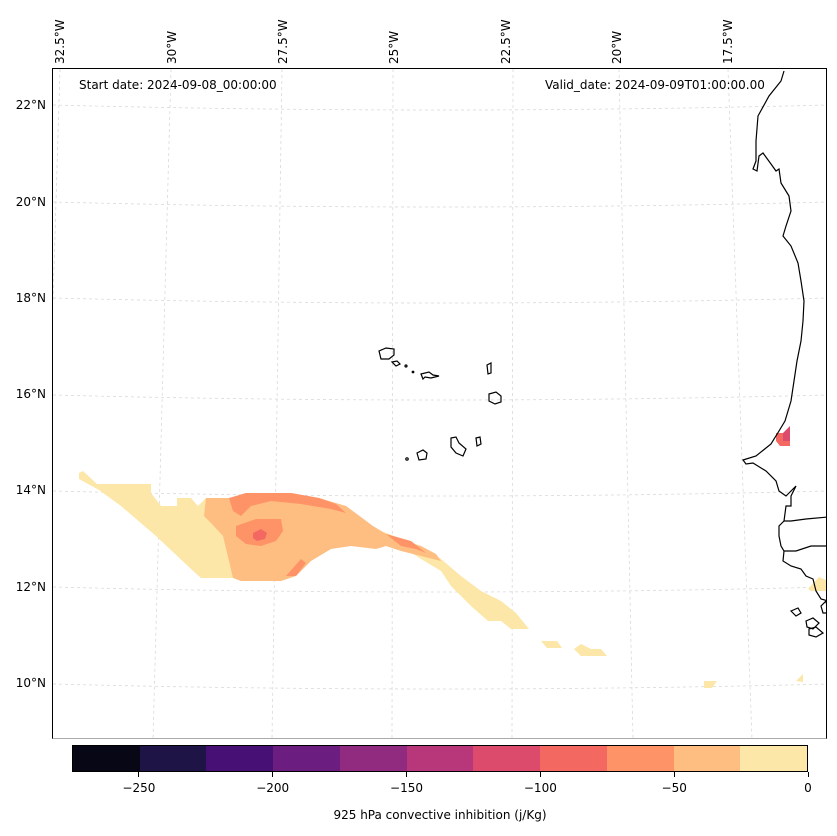  What do you see at coordinates (178, 85) in the screenshot?
I see `start-date-label: Start date: 2024-09-08_00:00:00` at bounding box center [178, 85].